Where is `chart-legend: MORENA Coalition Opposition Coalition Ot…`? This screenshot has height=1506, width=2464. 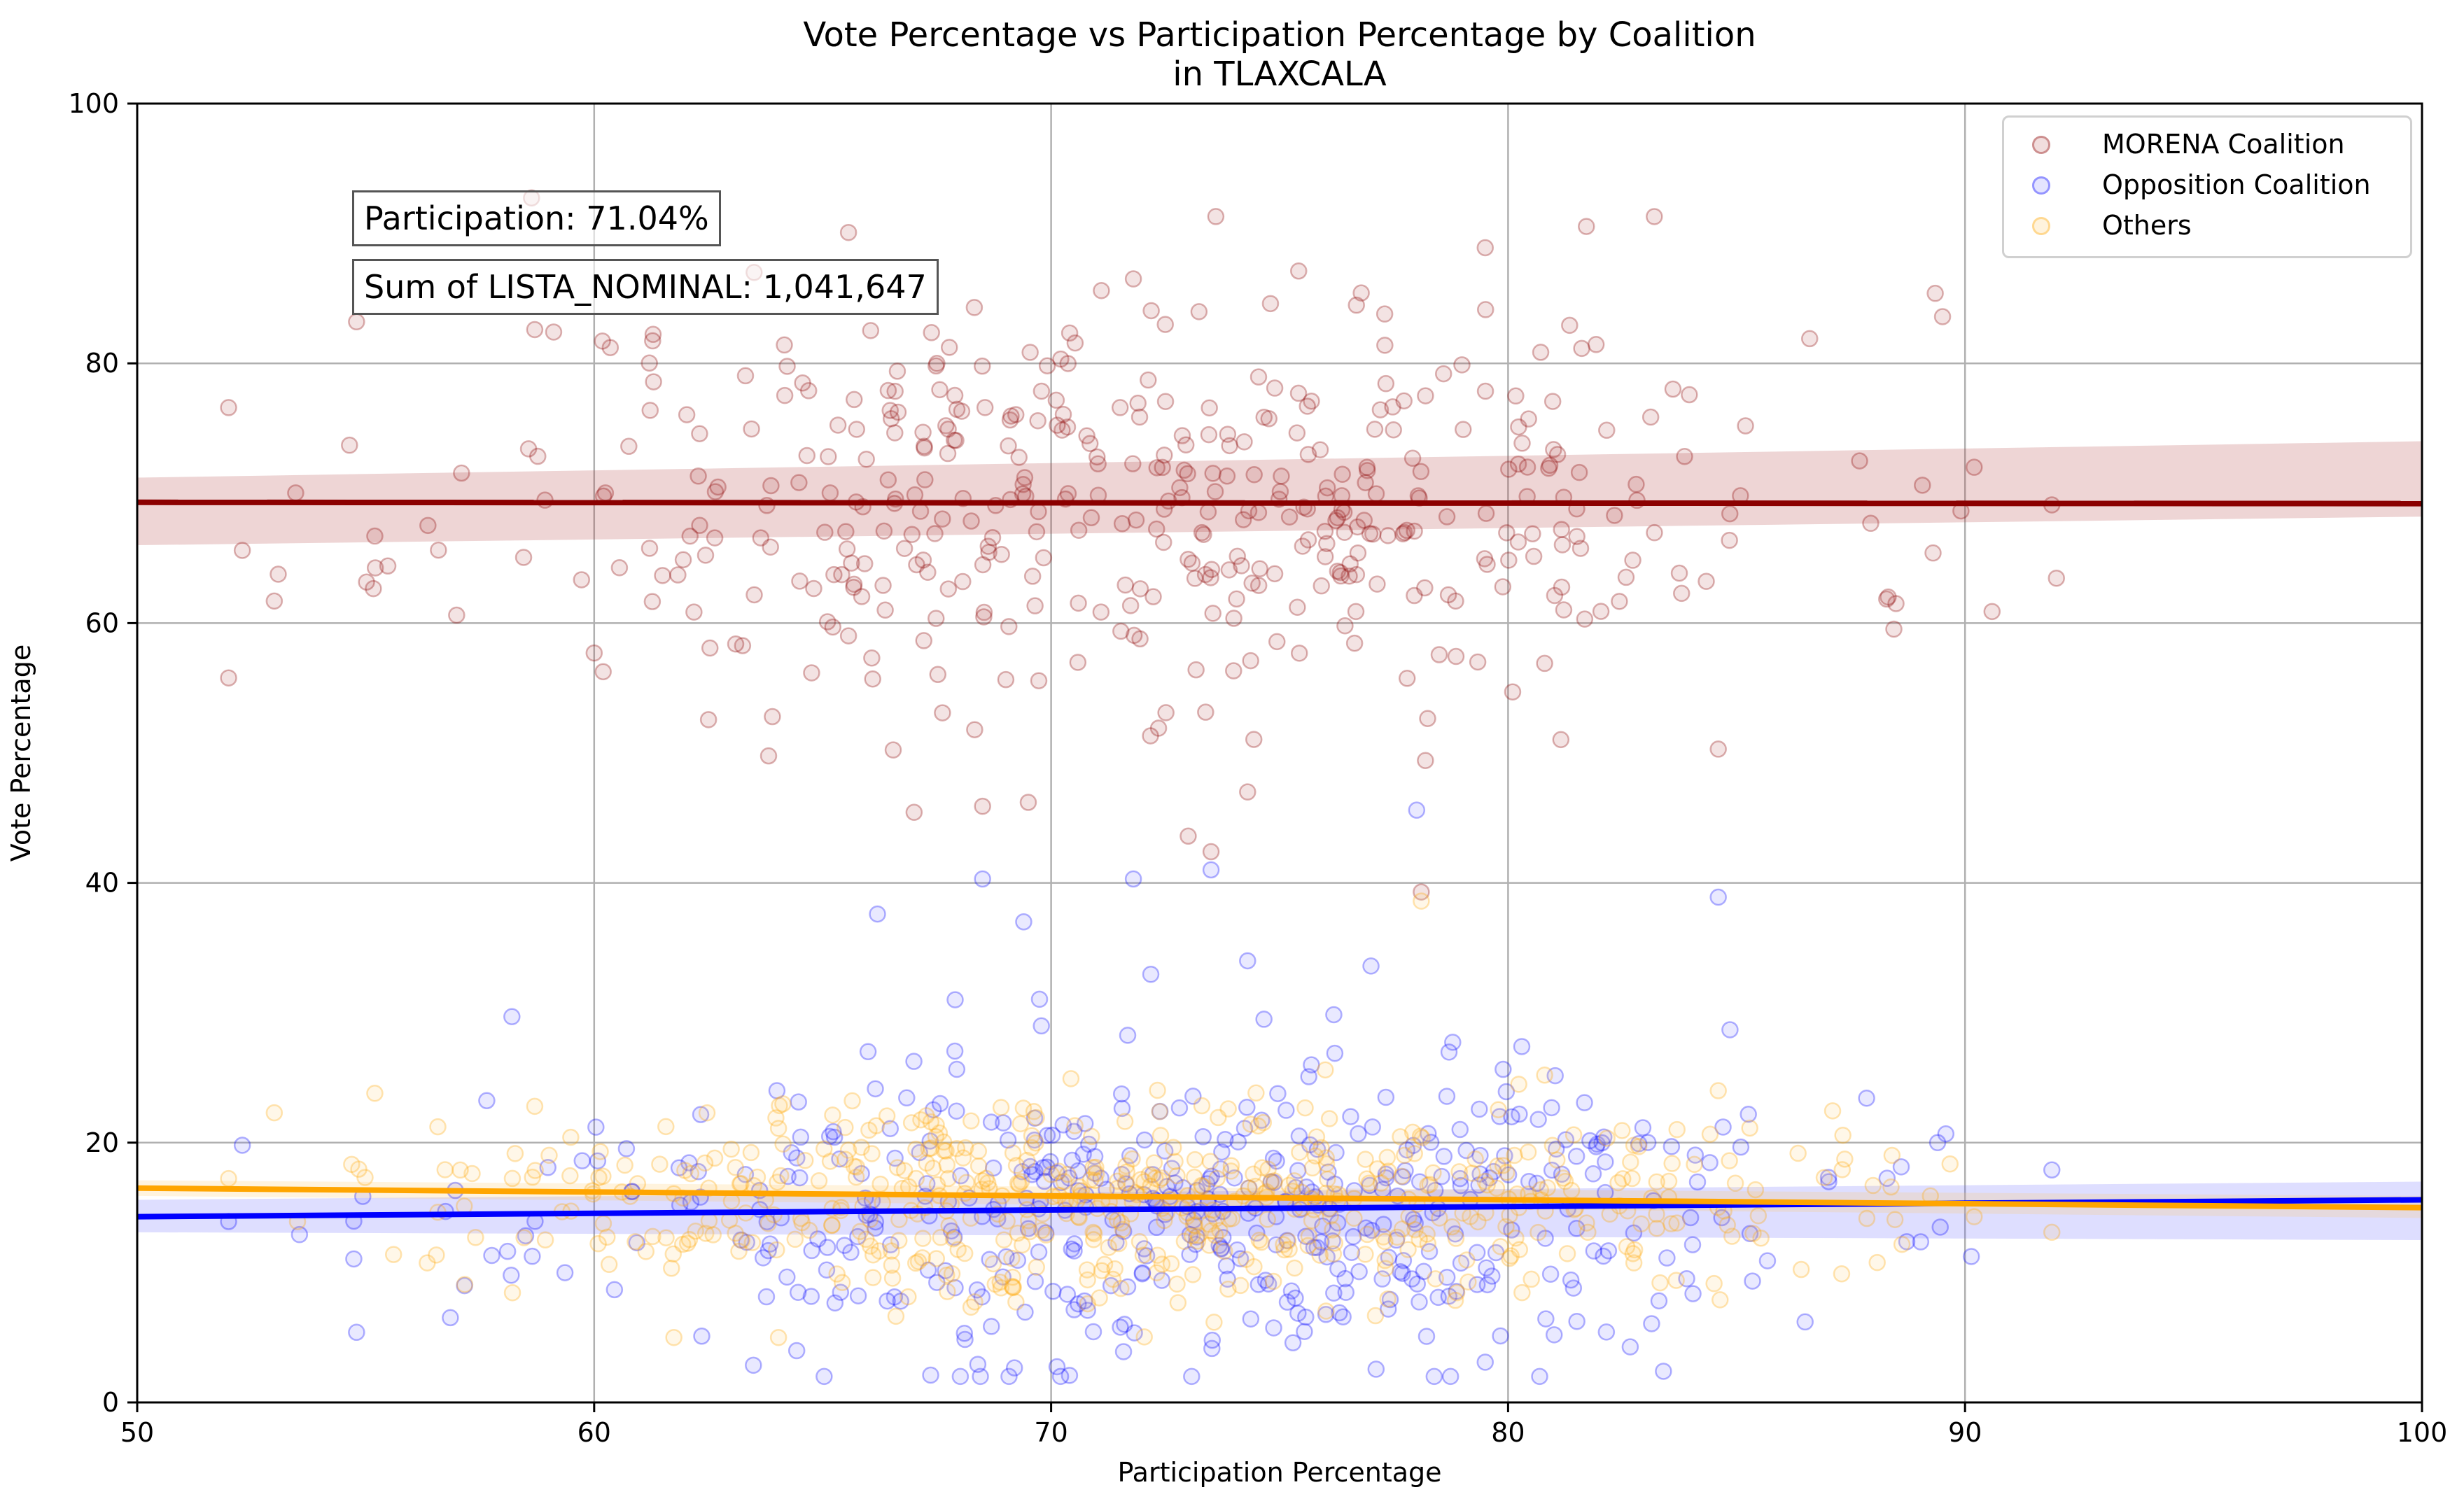 chart-legend: MORENA Coalition Opposition Coalition Ot… is located at coordinates (2207, 186).